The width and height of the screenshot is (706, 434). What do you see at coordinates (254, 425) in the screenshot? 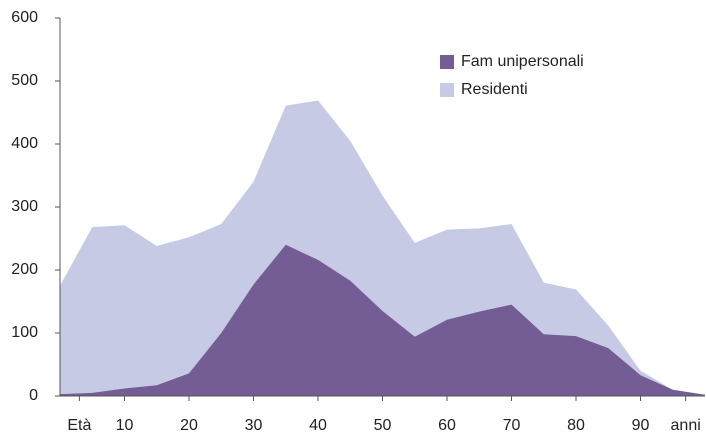
I see `x-tick-label: 30` at bounding box center [254, 425].